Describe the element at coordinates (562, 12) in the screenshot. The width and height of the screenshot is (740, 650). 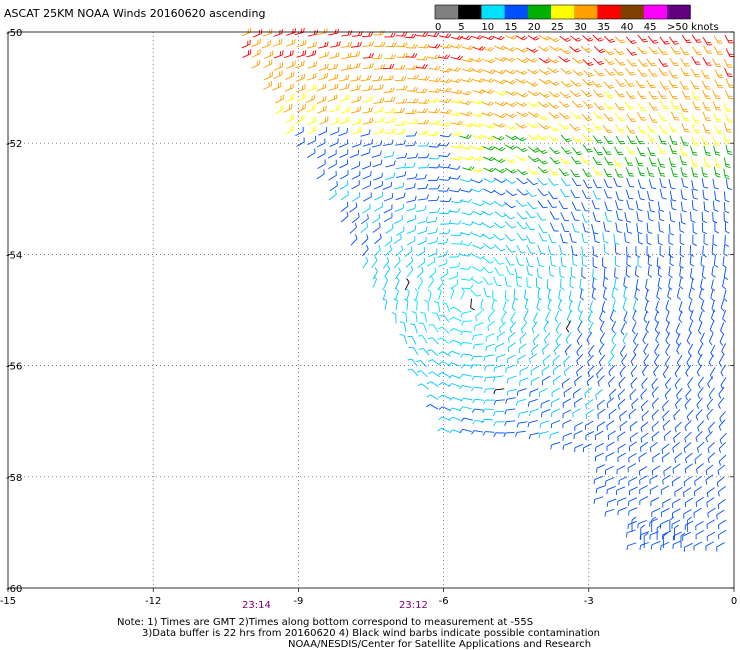
I see `colorbar-swatches` at that location.